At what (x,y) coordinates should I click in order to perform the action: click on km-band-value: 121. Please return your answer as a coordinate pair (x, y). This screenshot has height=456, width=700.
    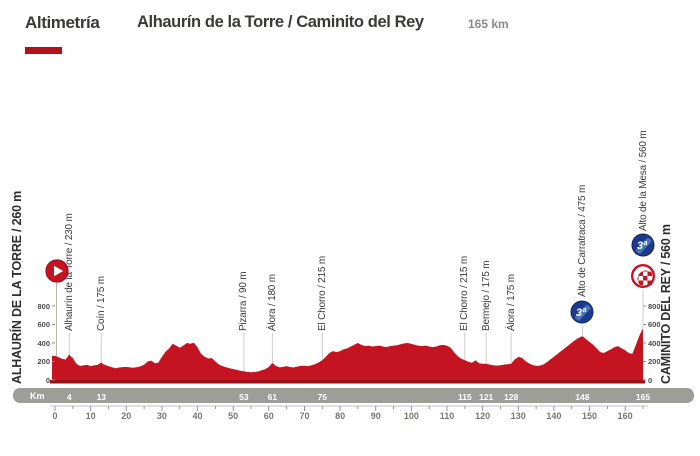
    Looking at the image, I should click on (486, 396).